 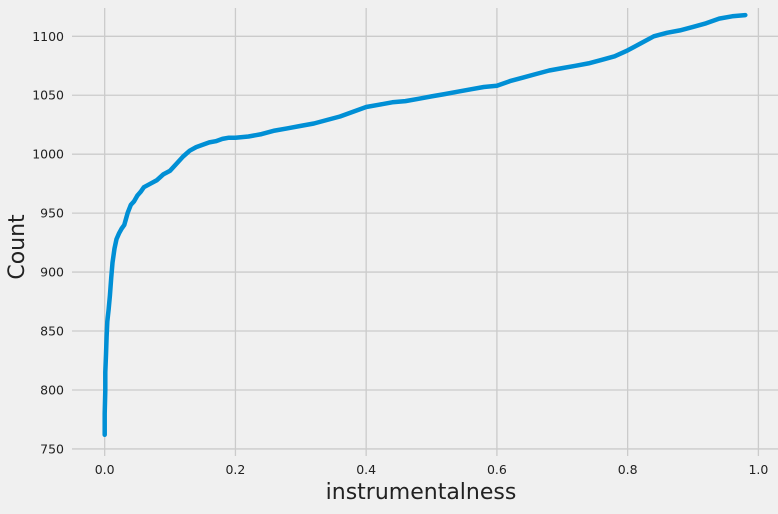 What do you see at coordinates (105, 469) in the screenshot?
I see `x-tick-label: 0.0` at bounding box center [105, 469].